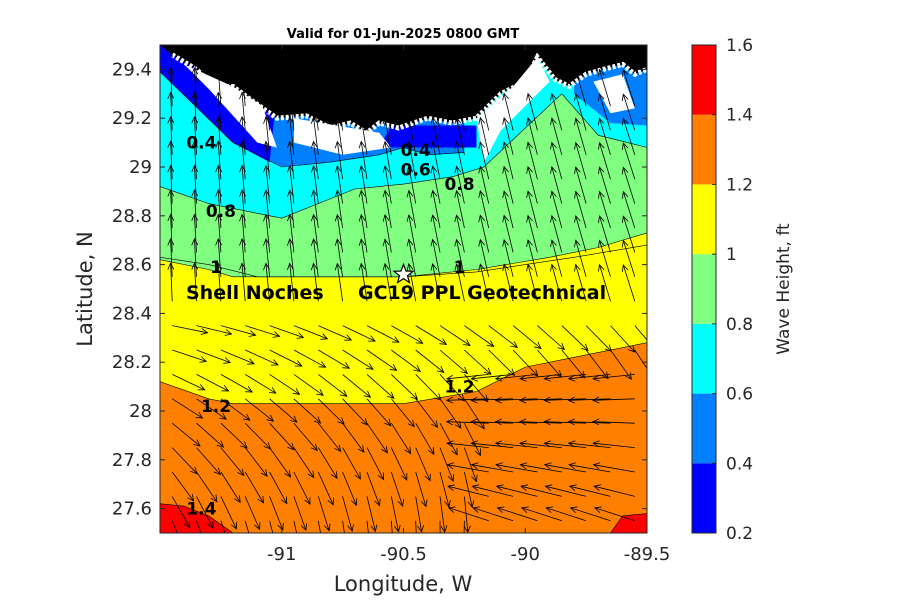  I want to click on contour-label: 0.6, so click(416, 170).